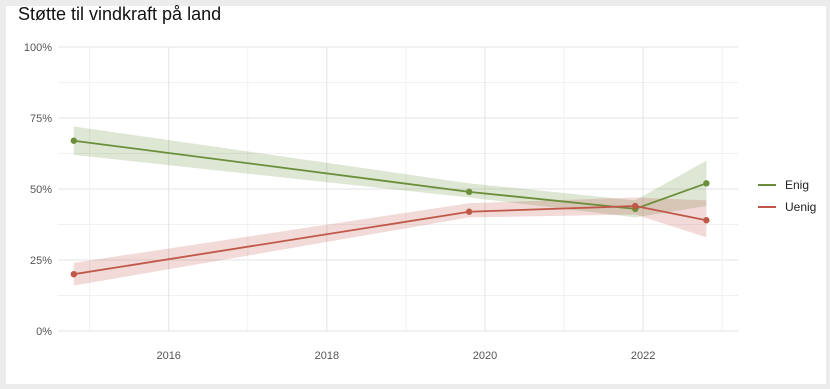 This screenshot has height=389, width=830. What do you see at coordinates (168, 356) in the screenshot?
I see `x-tick-label: 2016` at bounding box center [168, 356].